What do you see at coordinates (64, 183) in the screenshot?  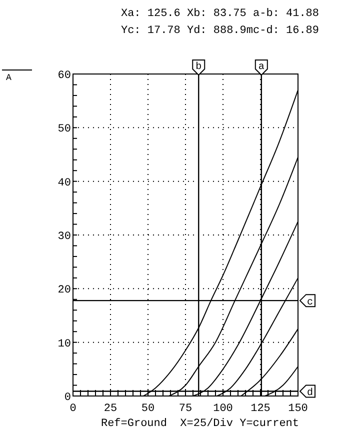 I see `y-tick-label: 40` at bounding box center [64, 183].